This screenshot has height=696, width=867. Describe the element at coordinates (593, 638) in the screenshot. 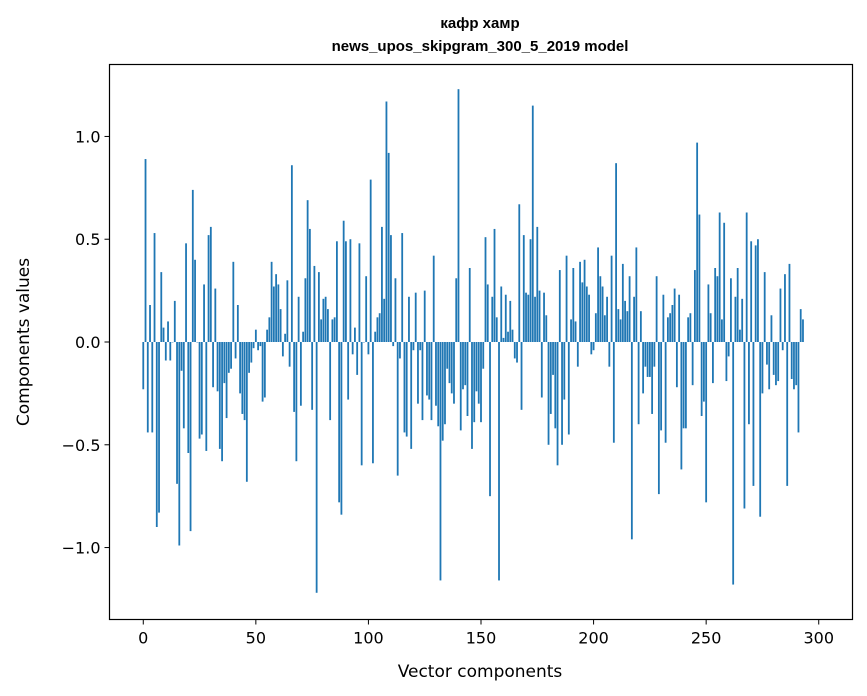

I see `x-tick-label: 200` at that location.